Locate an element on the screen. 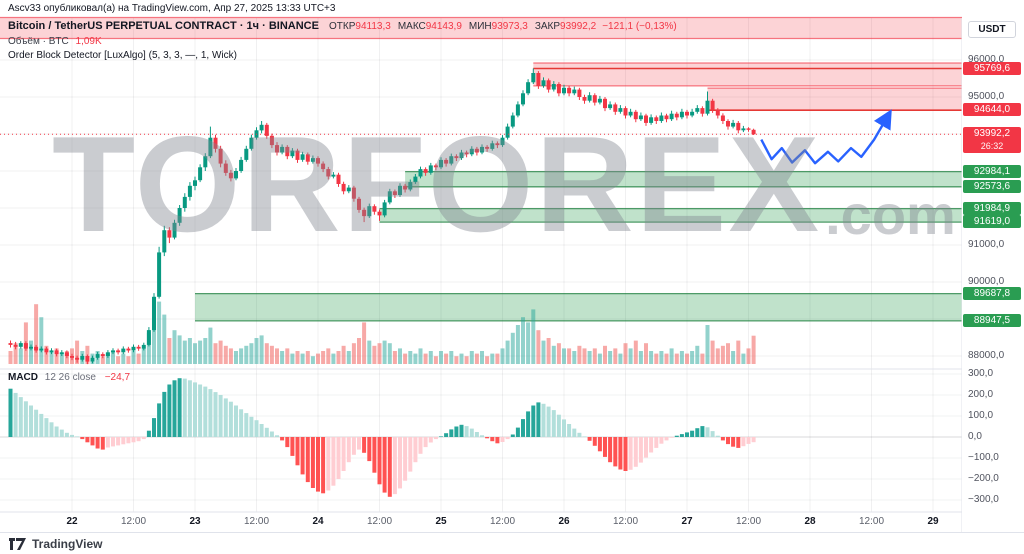 This screenshot has width=1024, height=554. macd-axis-tick: 100,0 is located at coordinates (981, 415).